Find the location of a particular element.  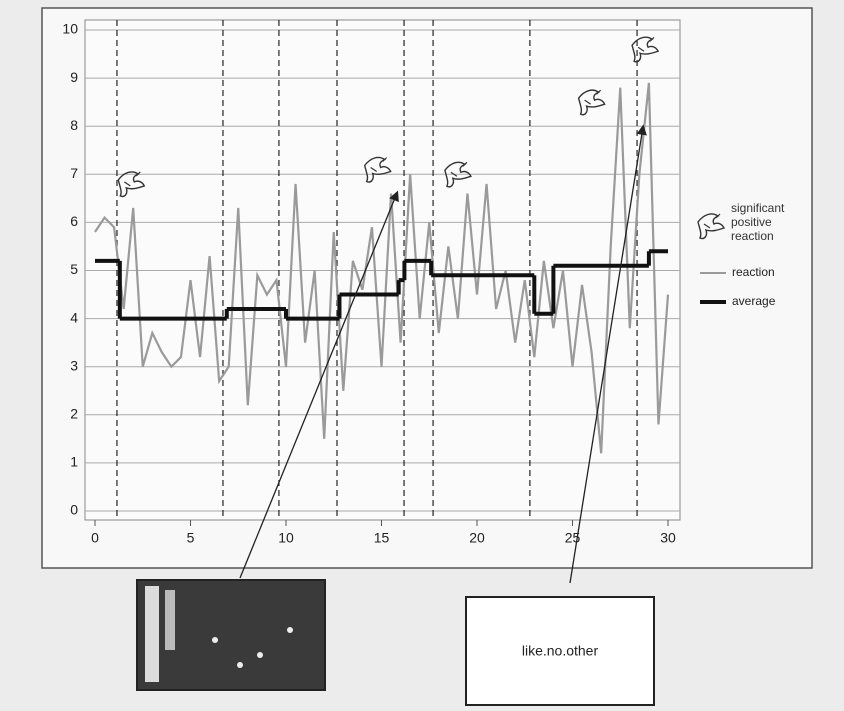

x-tick-label: 10 is located at coordinates (286, 538).